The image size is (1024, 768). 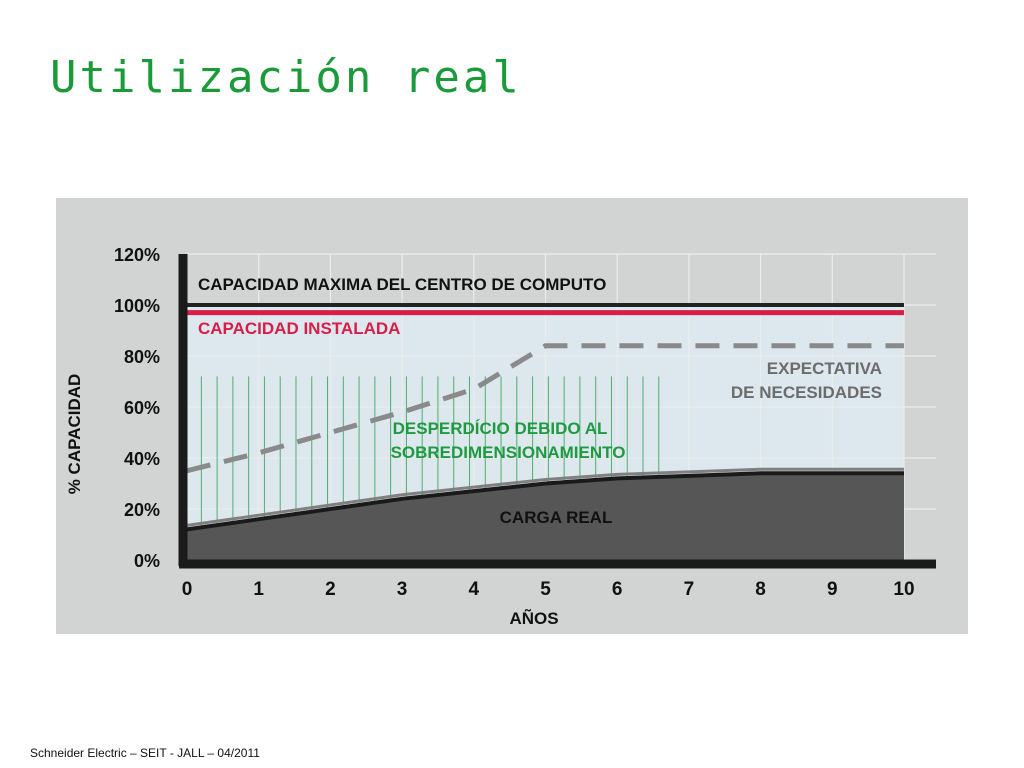 I want to click on x-tick-label: 4, so click(x=474, y=589).